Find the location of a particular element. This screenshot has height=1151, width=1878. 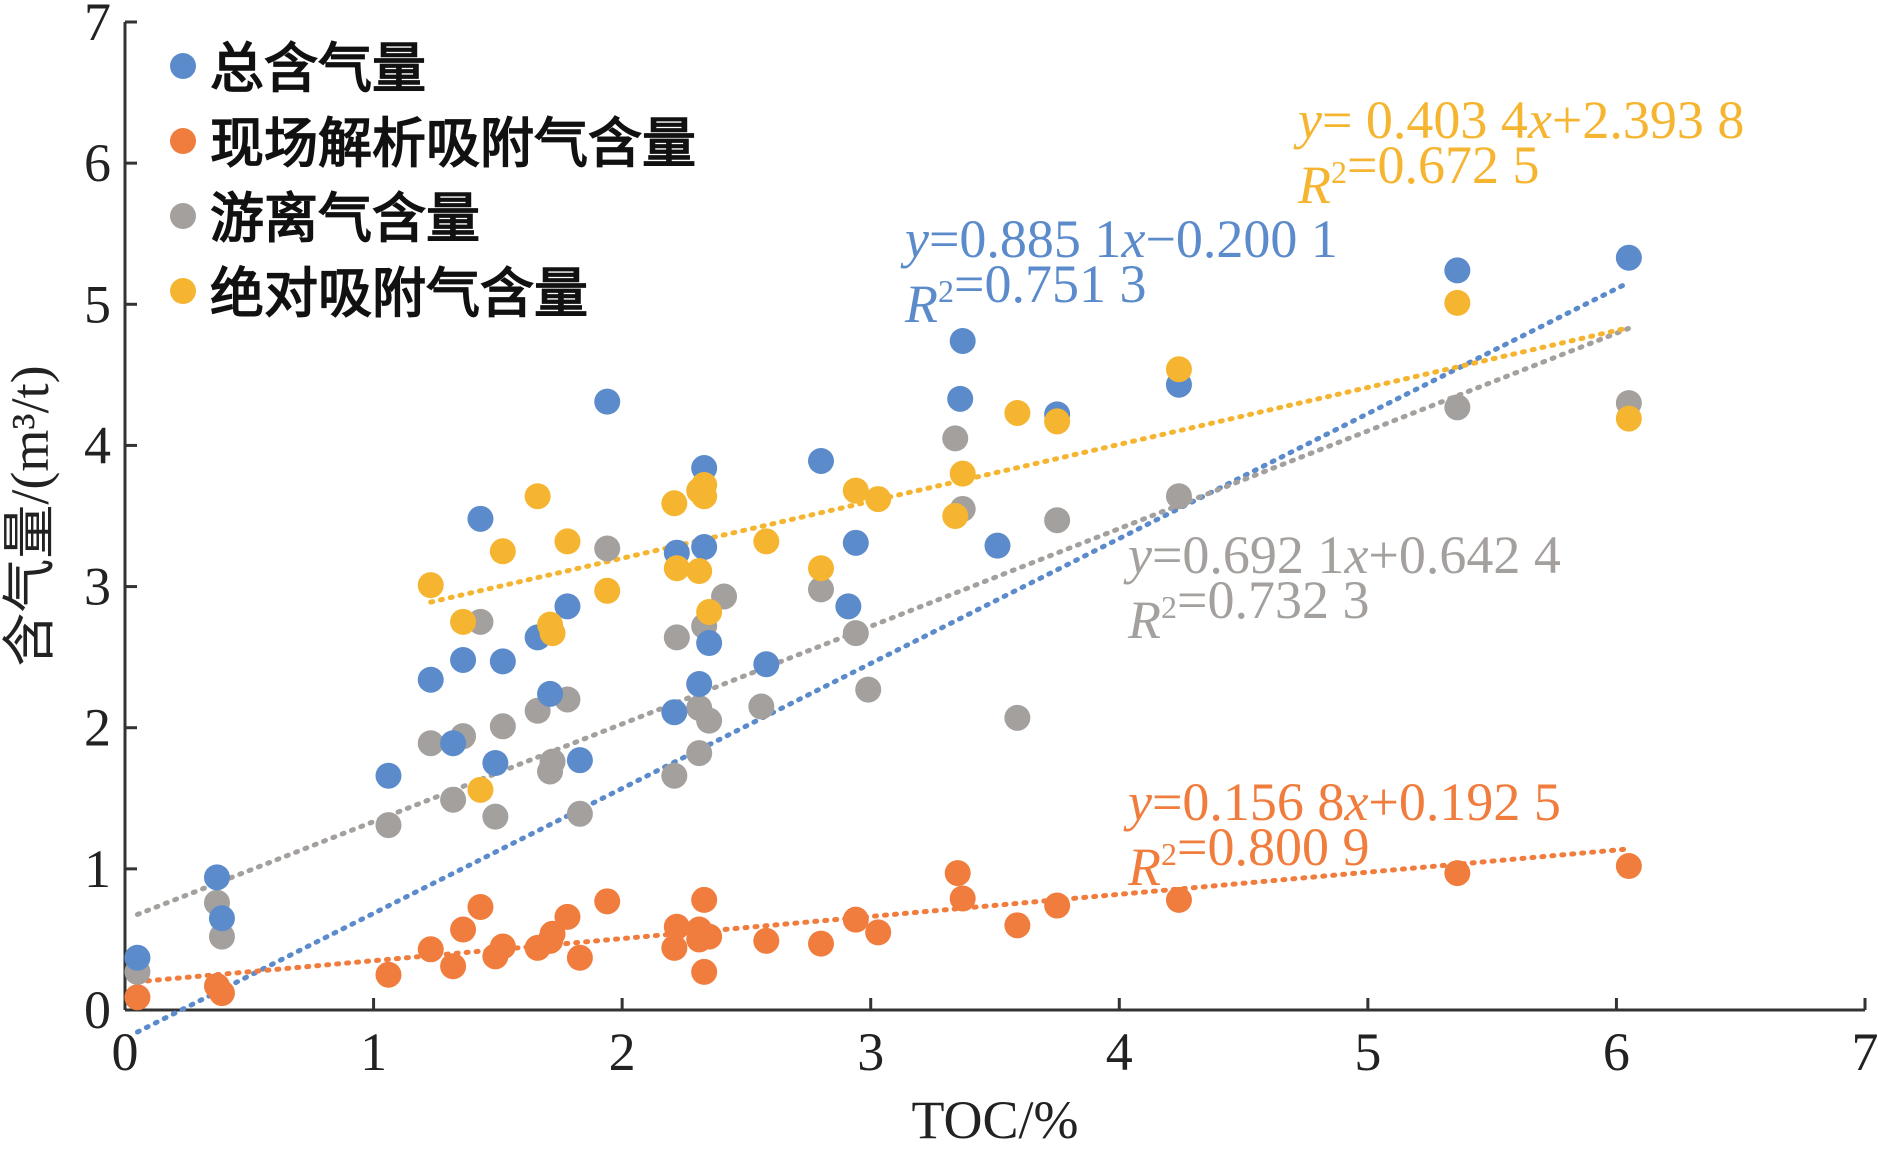

x-tick-label: 3 is located at coordinates (870, 1052).